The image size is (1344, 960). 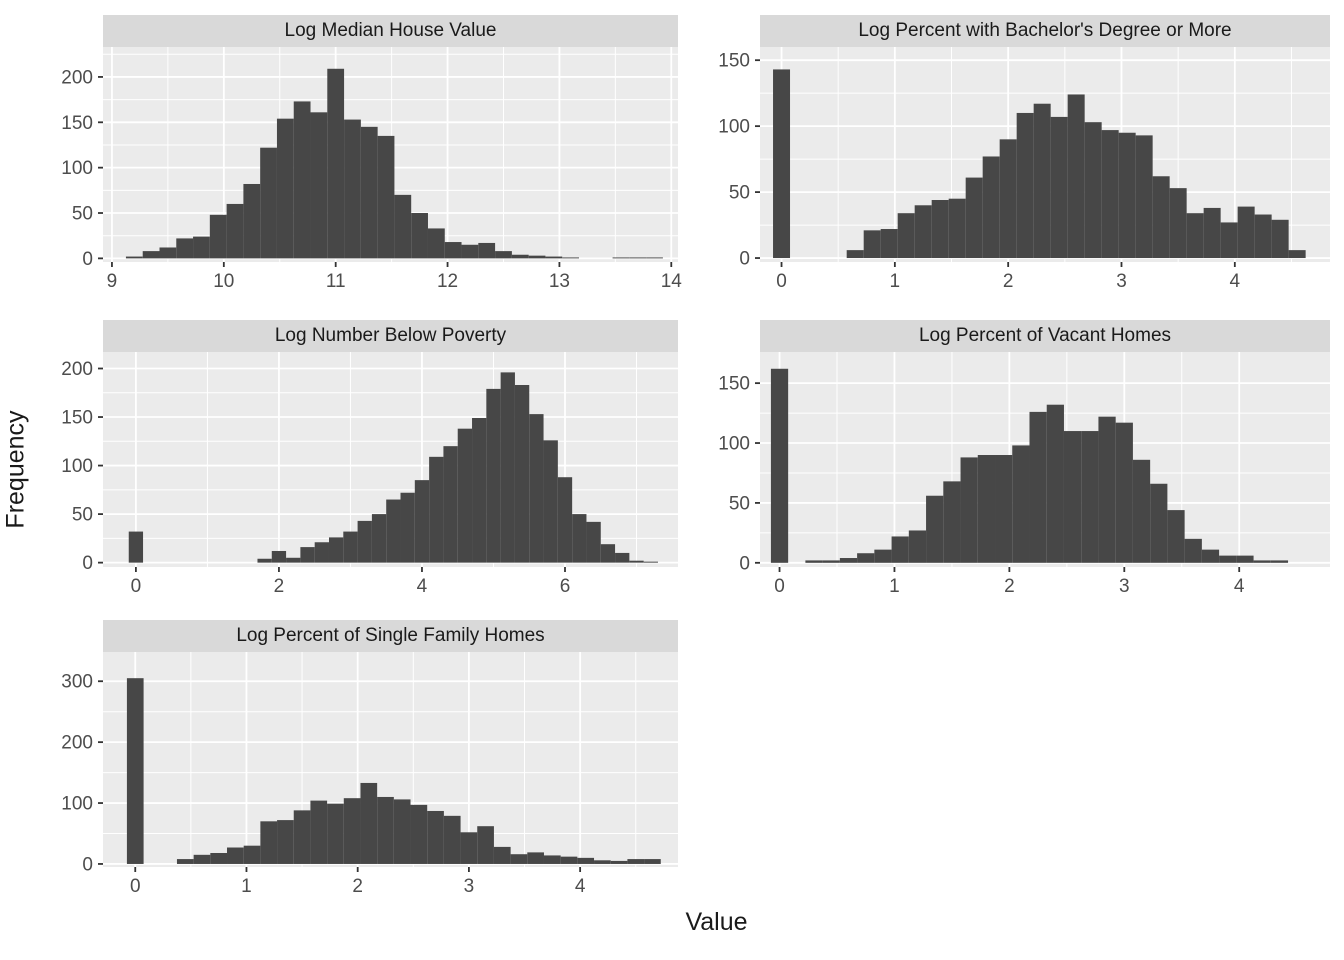 What do you see at coordinates (77, 682) in the screenshot?
I see `y-tick-label: 300` at bounding box center [77, 682].